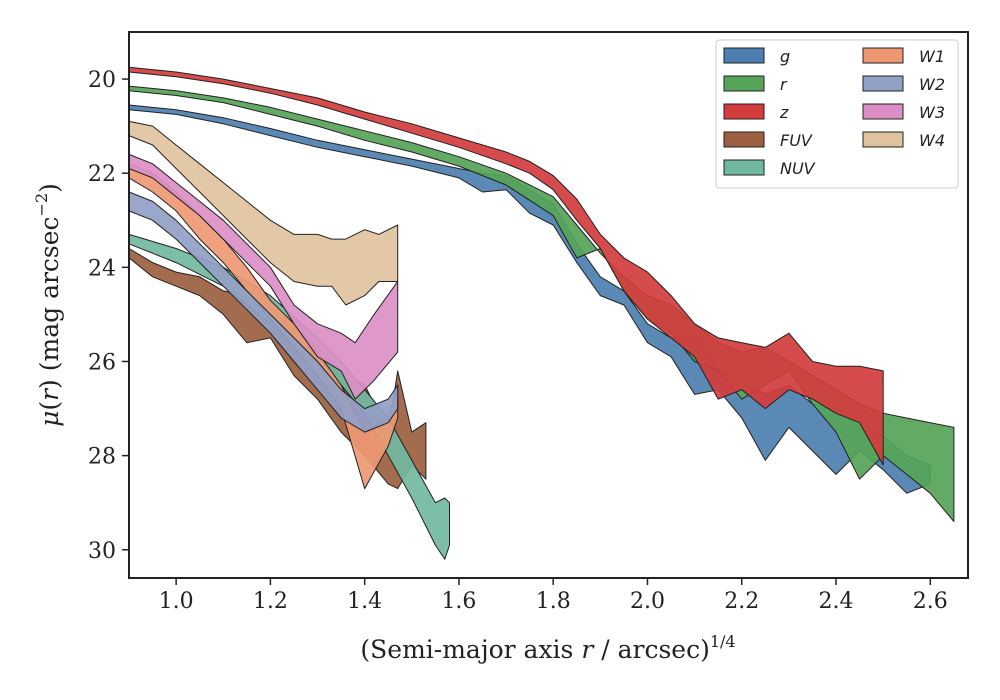 The width and height of the screenshot is (1000, 700). What do you see at coordinates (102, 362) in the screenshot?
I see `y-tick-label: 26` at bounding box center [102, 362].